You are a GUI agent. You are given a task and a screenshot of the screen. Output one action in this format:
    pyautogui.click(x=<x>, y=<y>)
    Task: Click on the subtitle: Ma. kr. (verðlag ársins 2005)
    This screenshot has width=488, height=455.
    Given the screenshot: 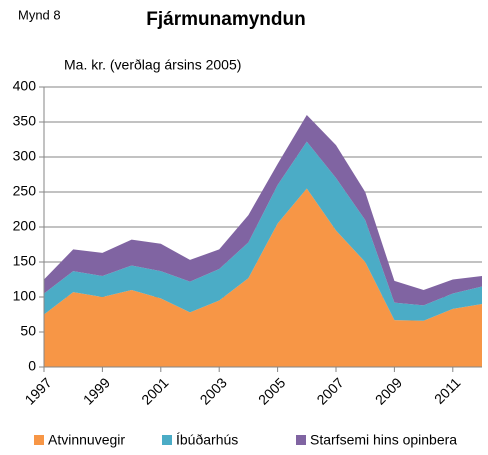 What is the action you would take?
    pyautogui.click(x=152, y=65)
    